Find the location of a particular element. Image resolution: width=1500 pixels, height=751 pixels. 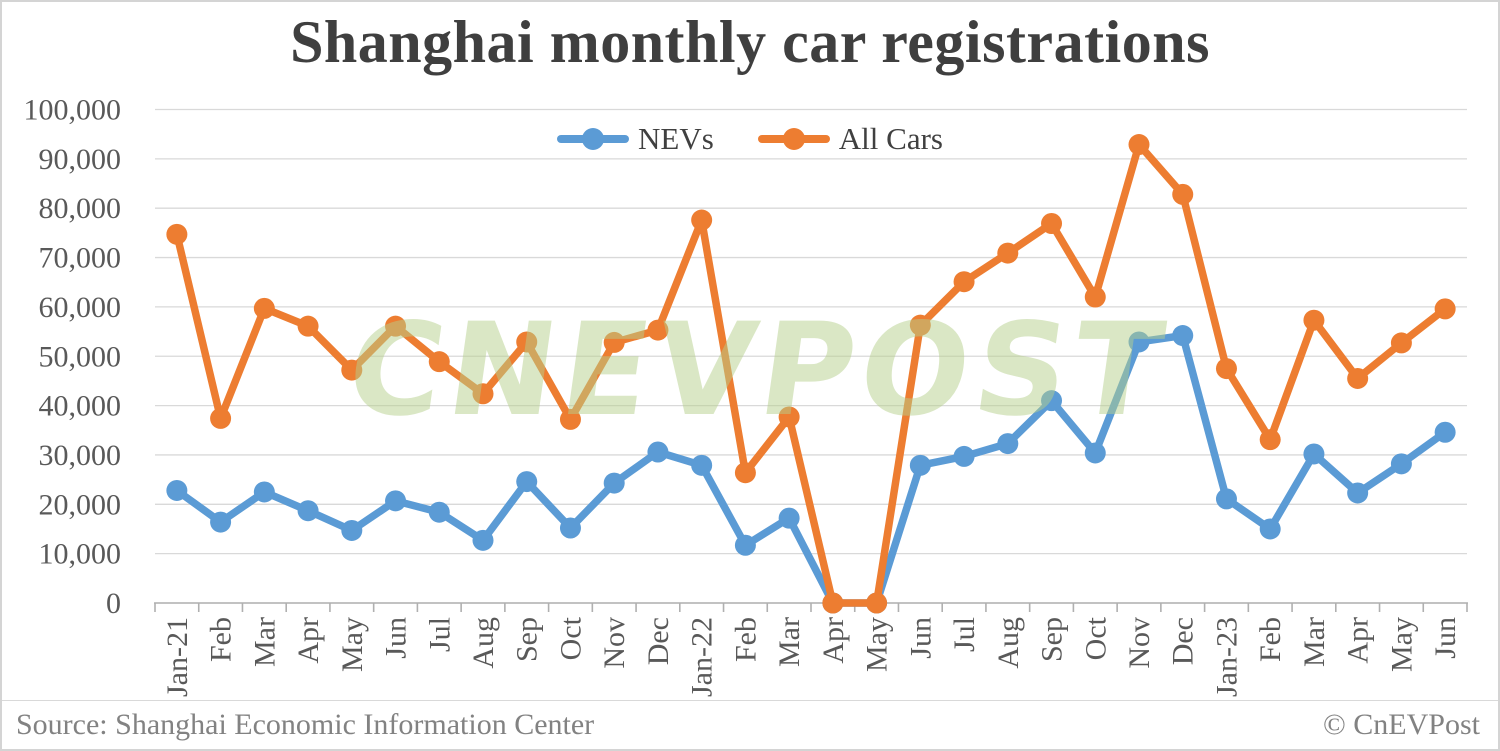

nevs-legend-marker-icon is located at coordinates (593, 138).